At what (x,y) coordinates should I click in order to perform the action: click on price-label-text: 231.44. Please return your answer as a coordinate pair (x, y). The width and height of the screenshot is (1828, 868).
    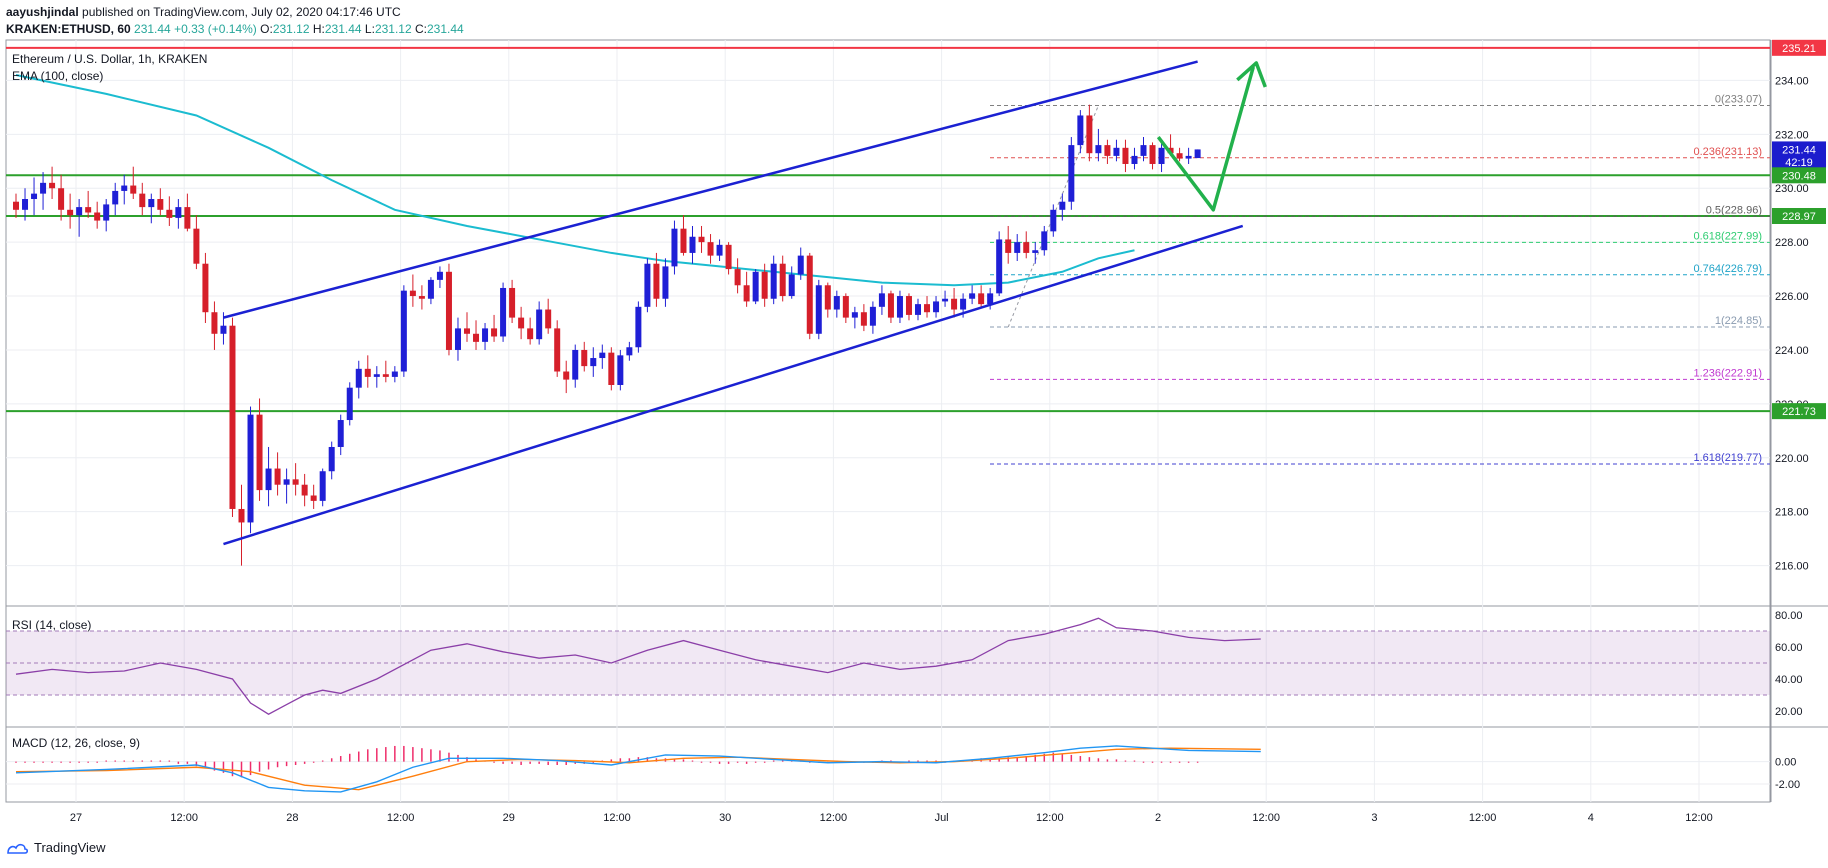
    Looking at the image, I should click on (1799, 150).